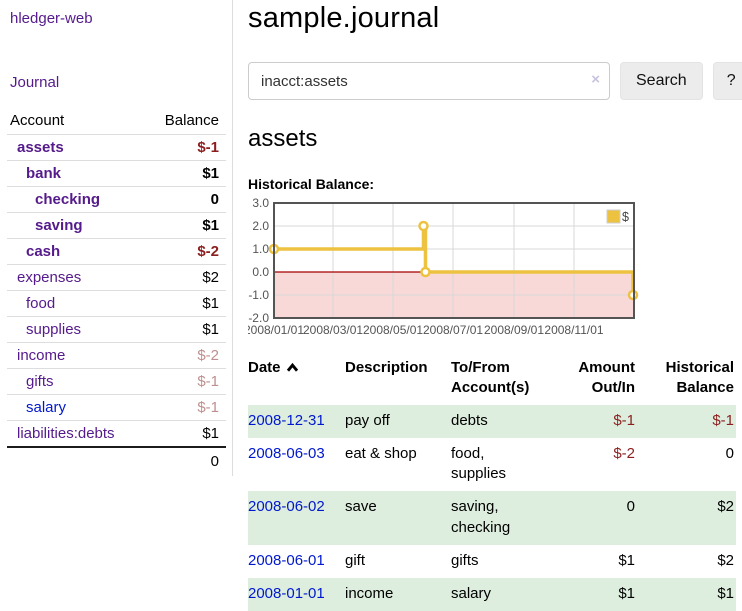 This screenshot has width=742, height=611. I want to click on chart-plot-border, so click(454, 260).